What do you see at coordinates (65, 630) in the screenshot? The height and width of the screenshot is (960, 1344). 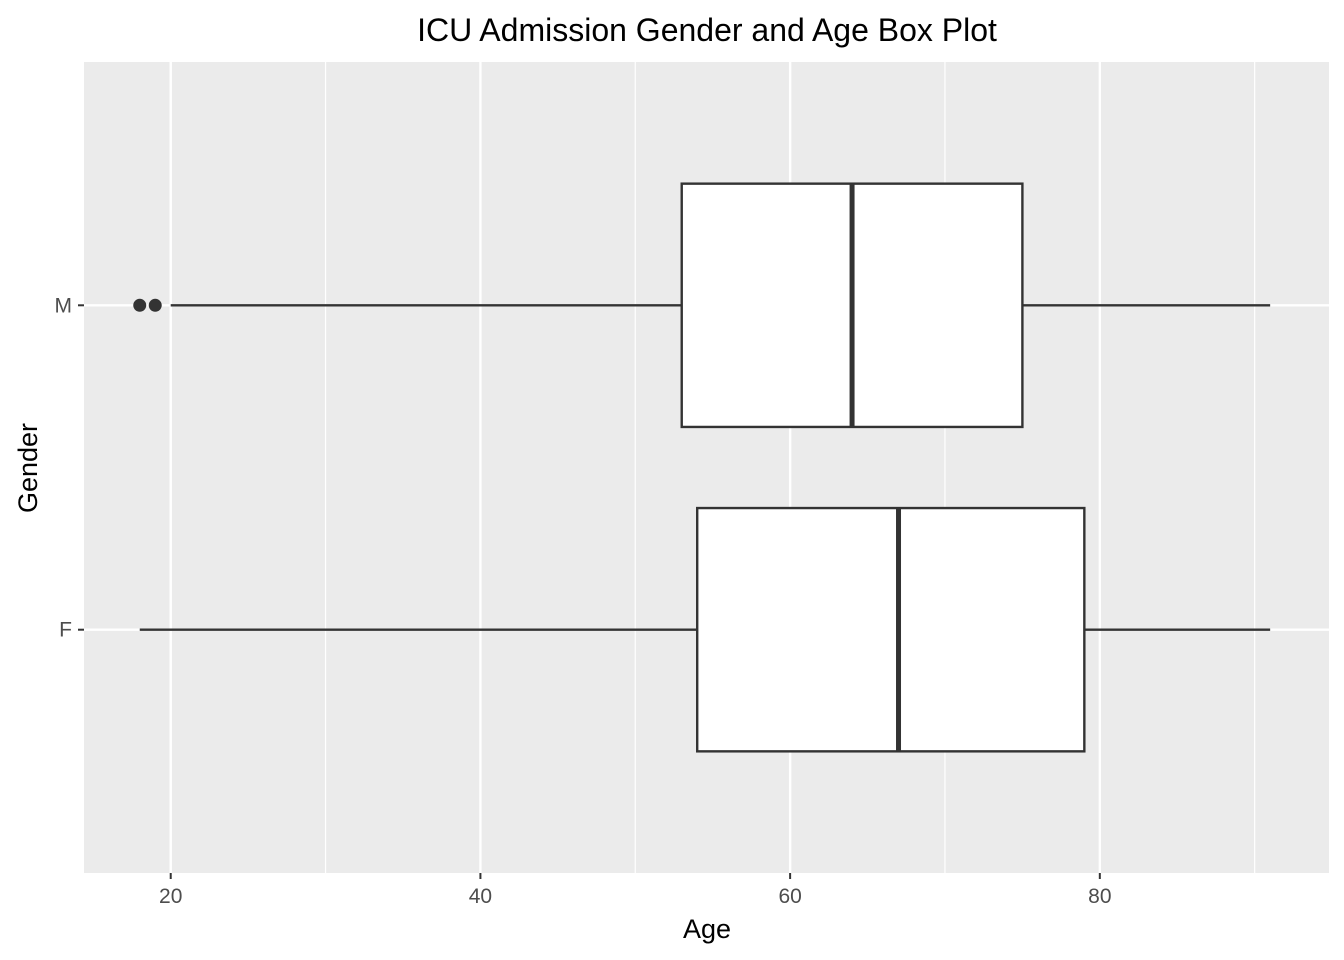 I see `y-tick-label: F` at bounding box center [65, 630].